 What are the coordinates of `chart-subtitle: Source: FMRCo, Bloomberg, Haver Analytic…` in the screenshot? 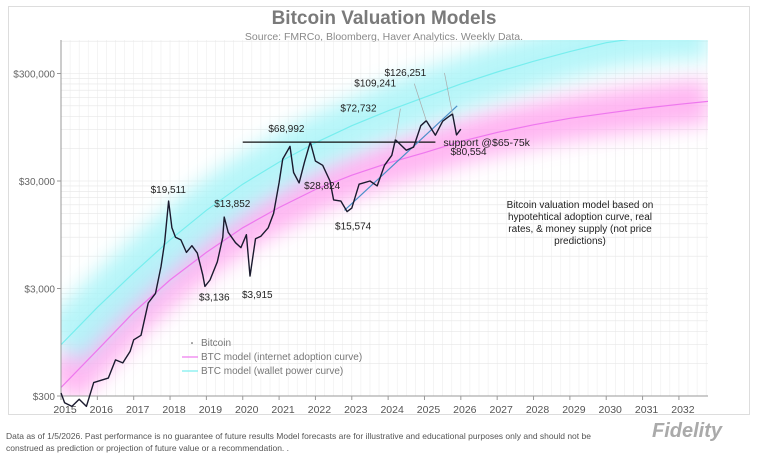 It's located at (384, 37).